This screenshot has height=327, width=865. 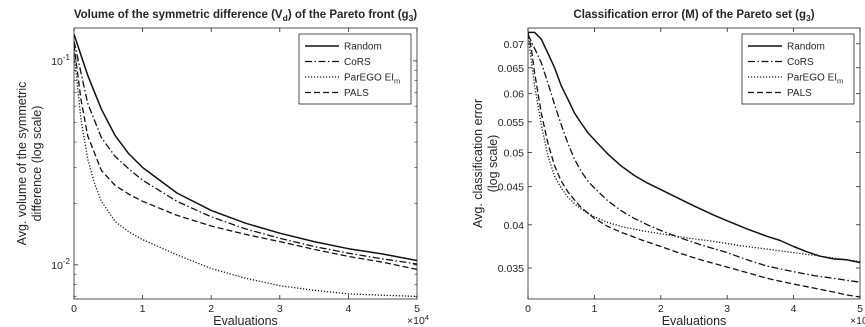 What do you see at coordinates (60, 264) in the screenshot?
I see `y-tick-label: 10⁻²` at bounding box center [60, 264].